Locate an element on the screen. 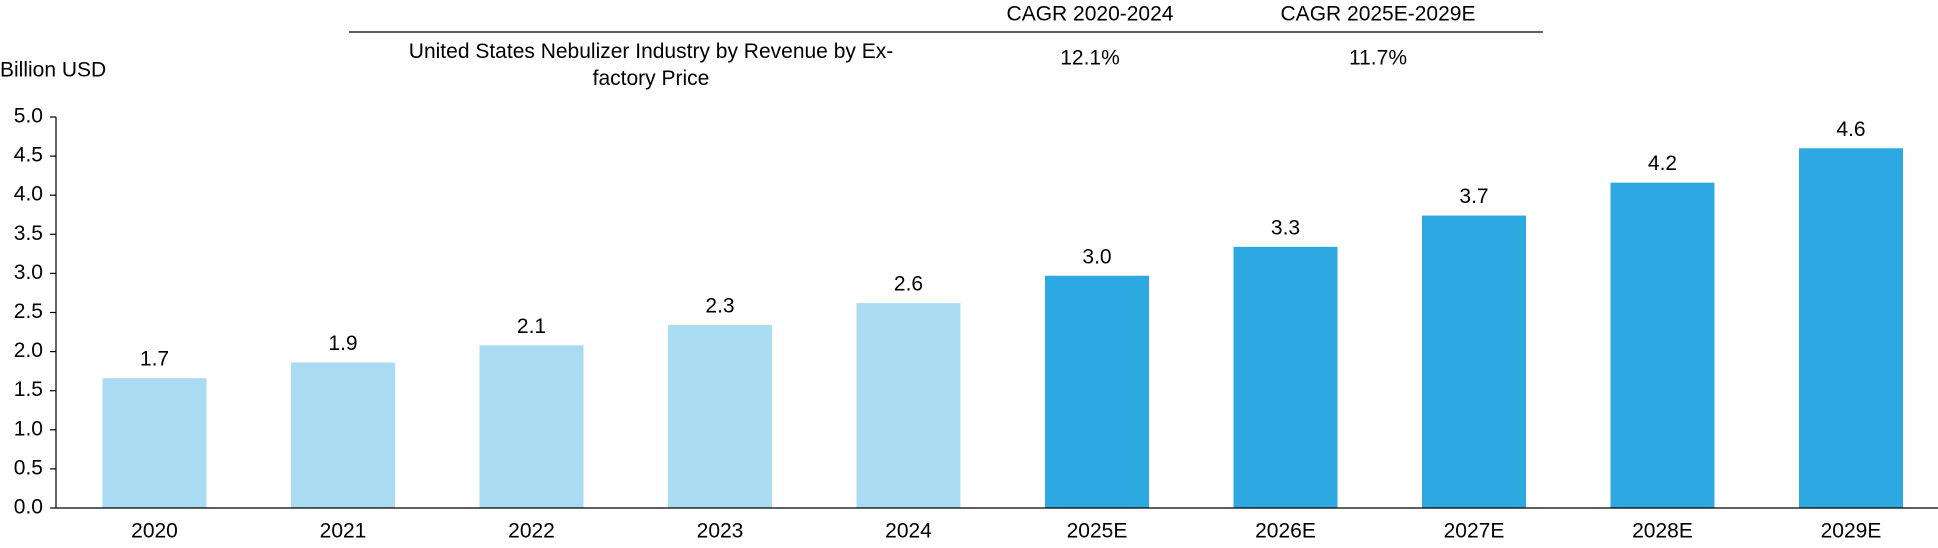 The height and width of the screenshot is (548, 1938). value-label: 2.3 is located at coordinates (719, 306).